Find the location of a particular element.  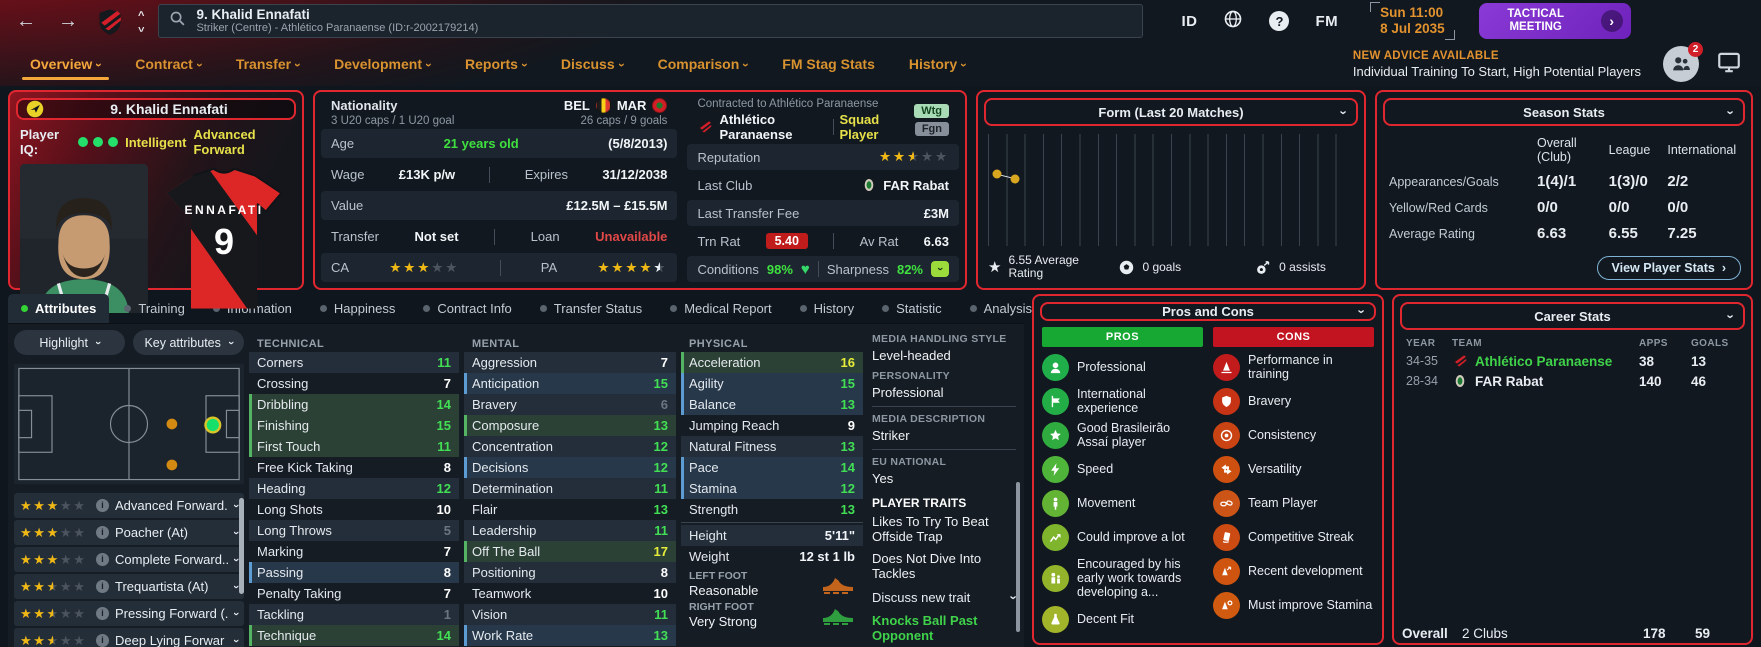

weight-value: 12 st 1 lb is located at coordinates (827, 556).